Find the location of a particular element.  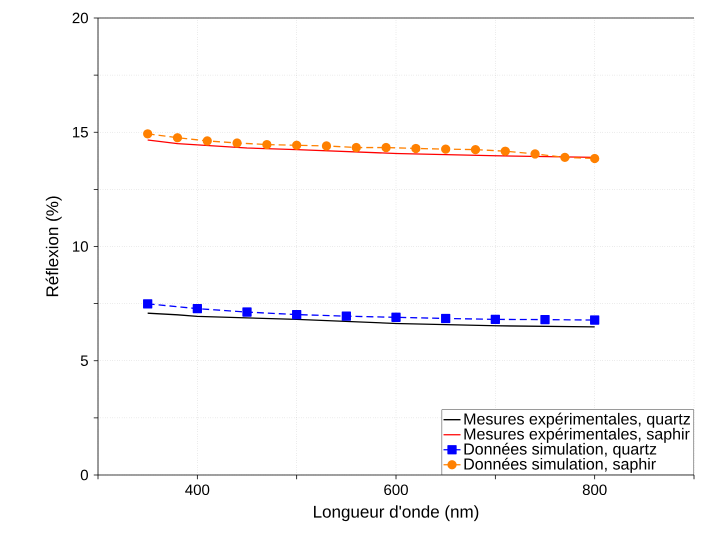

y-tick-label: 0 is located at coordinates (84, 475).